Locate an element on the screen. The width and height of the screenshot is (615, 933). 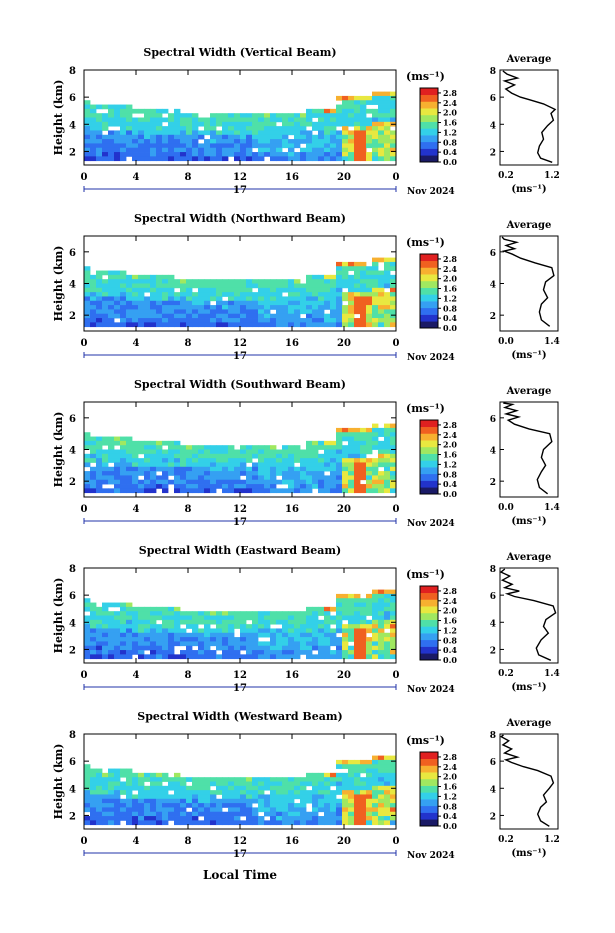
x-tick-label: 16 is located at coordinates (292, 509).